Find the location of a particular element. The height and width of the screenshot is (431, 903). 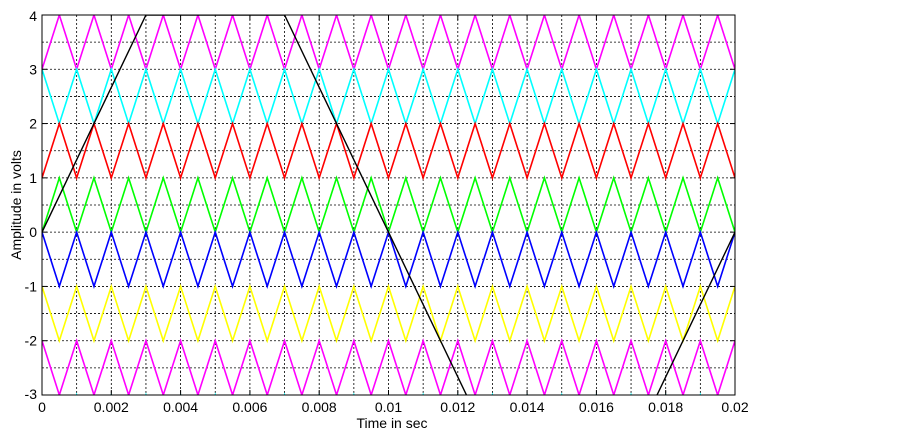

x-tick-label: 0.008 is located at coordinates (319, 407).